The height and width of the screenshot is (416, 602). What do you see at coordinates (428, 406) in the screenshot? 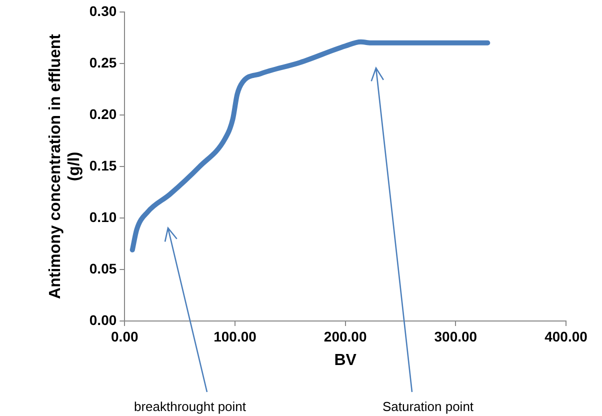
I see `text: Saturation point` at bounding box center [428, 406].